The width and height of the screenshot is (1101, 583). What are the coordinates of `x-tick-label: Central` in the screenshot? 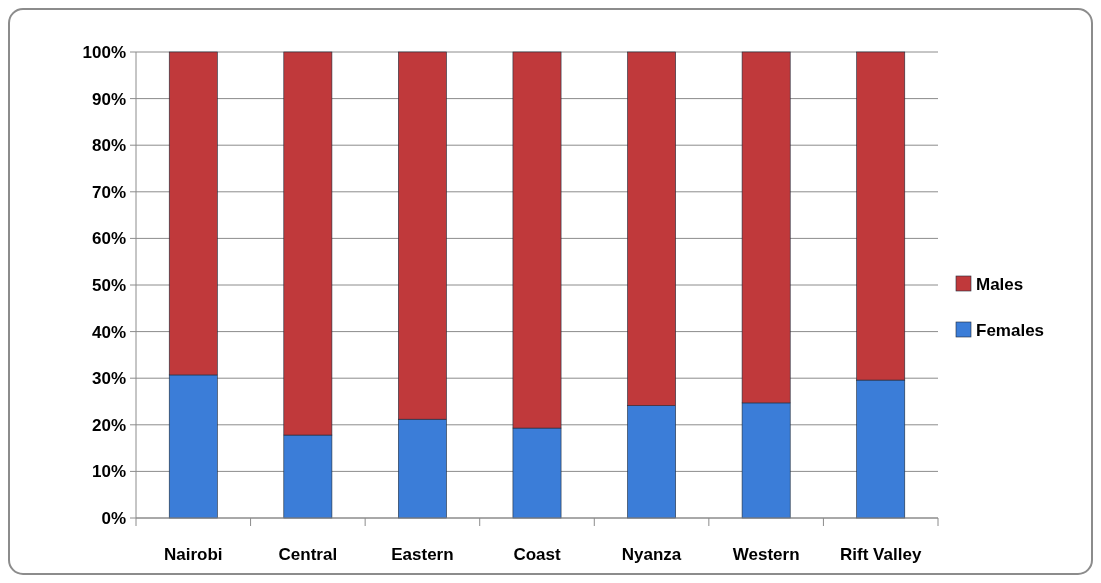 It's located at (308, 554).